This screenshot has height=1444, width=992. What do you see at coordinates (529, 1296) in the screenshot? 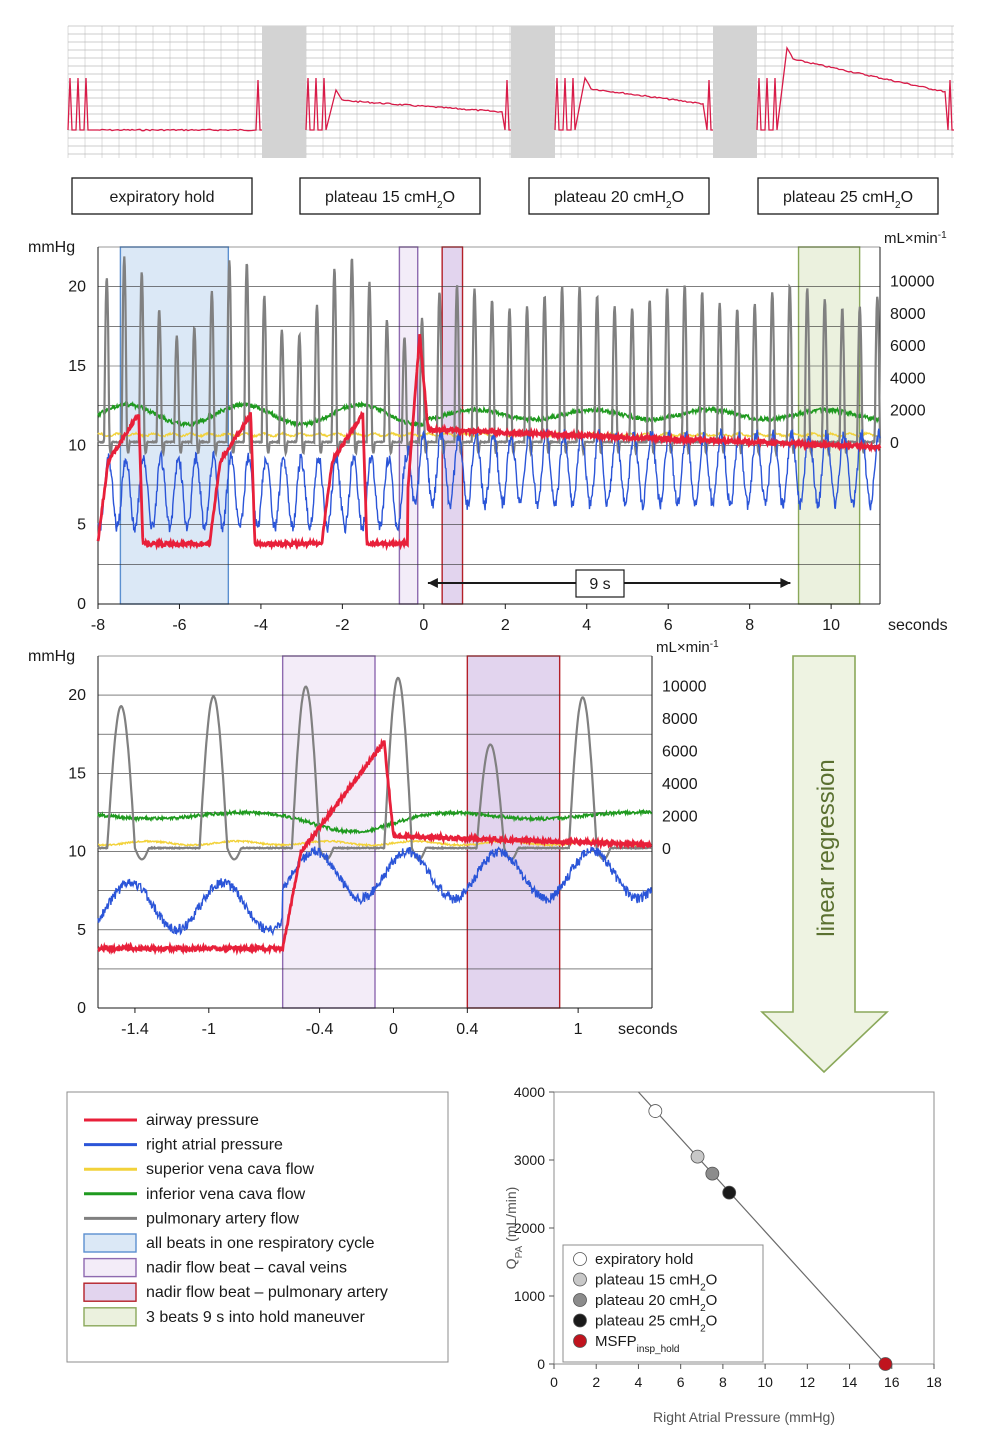
I see `scatter-y-tick-label: 1000` at bounding box center [529, 1296].